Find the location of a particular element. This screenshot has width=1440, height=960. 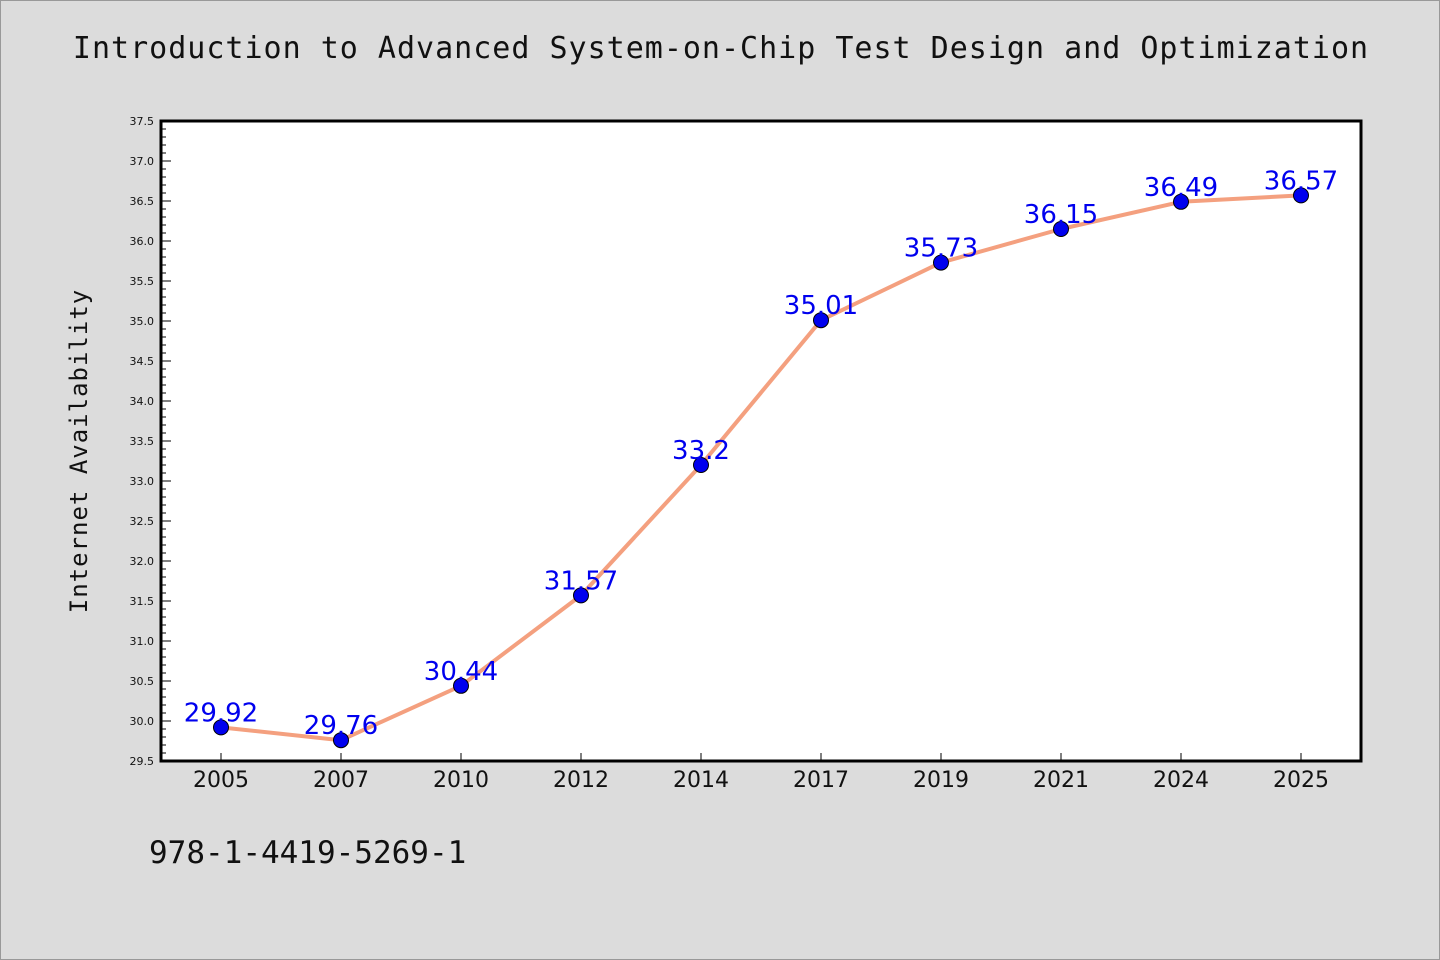

data-label: 36.15 is located at coordinates (1061, 215).